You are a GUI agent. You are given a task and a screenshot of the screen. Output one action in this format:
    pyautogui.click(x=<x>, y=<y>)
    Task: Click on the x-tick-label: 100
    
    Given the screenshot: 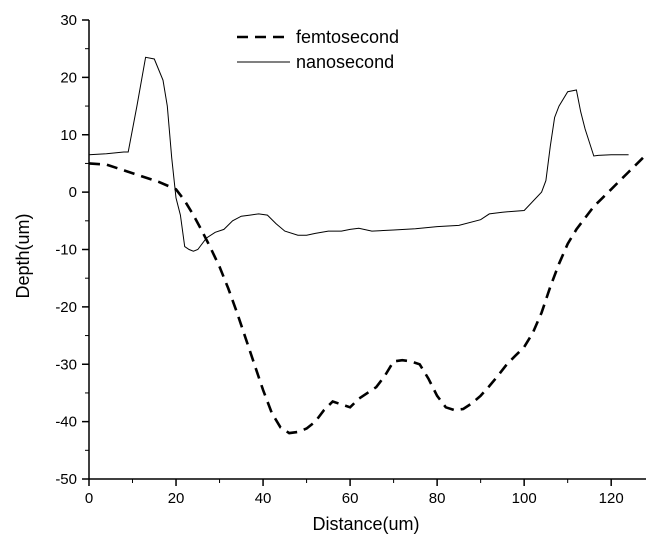 What is the action you would take?
    pyautogui.click(x=524, y=498)
    